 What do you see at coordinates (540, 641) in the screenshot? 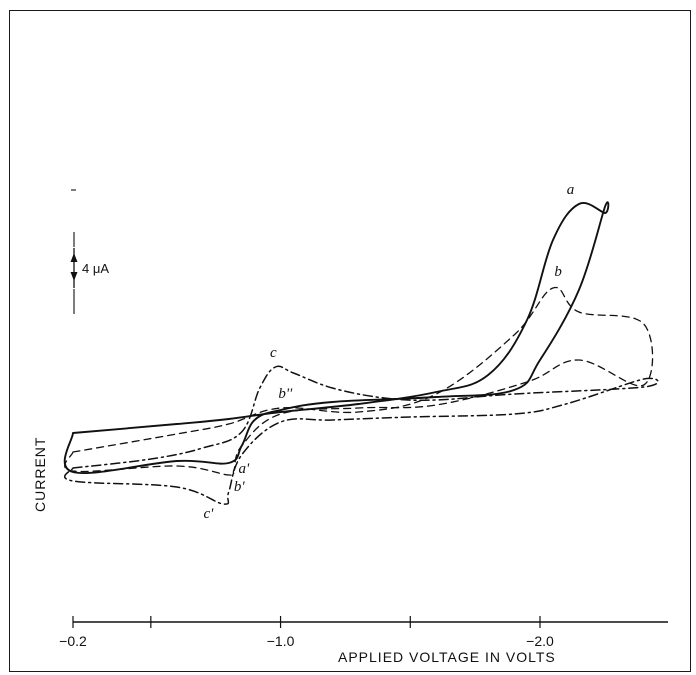
I see `x-tick-label: −2.0` at bounding box center [540, 641].